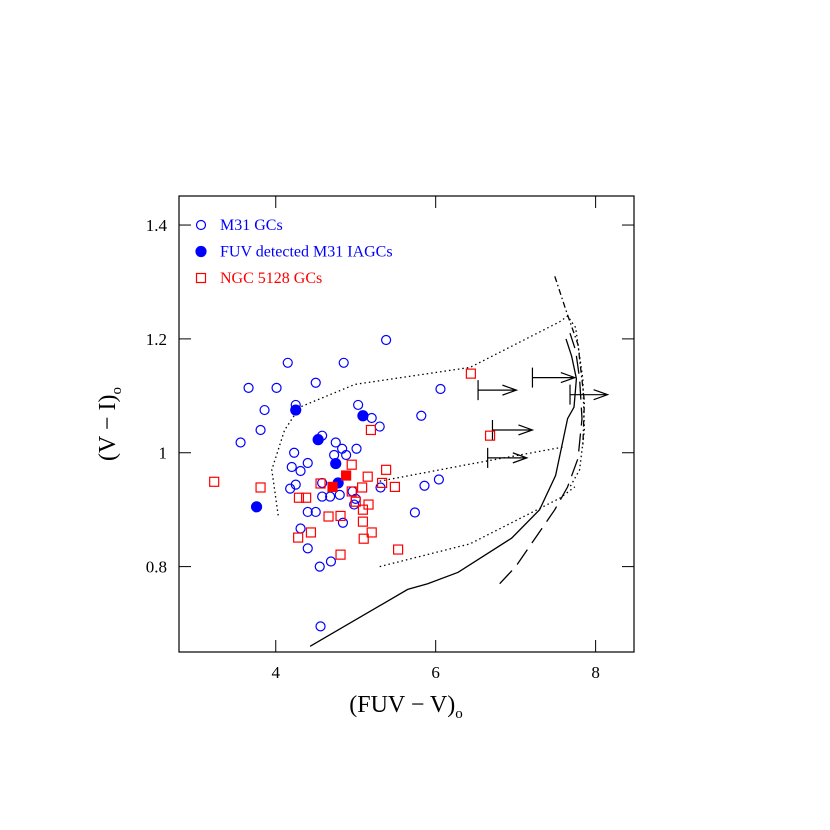 The image size is (830, 830). Describe the element at coordinates (156, 339) in the screenshot. I see `y-tick-label: 1.2` at that location.